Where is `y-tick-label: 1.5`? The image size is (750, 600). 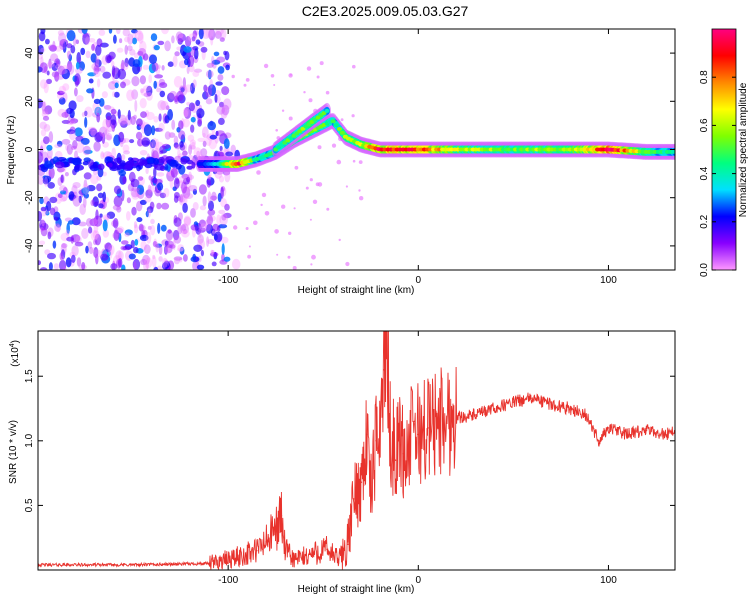
y-tick-label: 1.5 is located at coordinates (29, 376).